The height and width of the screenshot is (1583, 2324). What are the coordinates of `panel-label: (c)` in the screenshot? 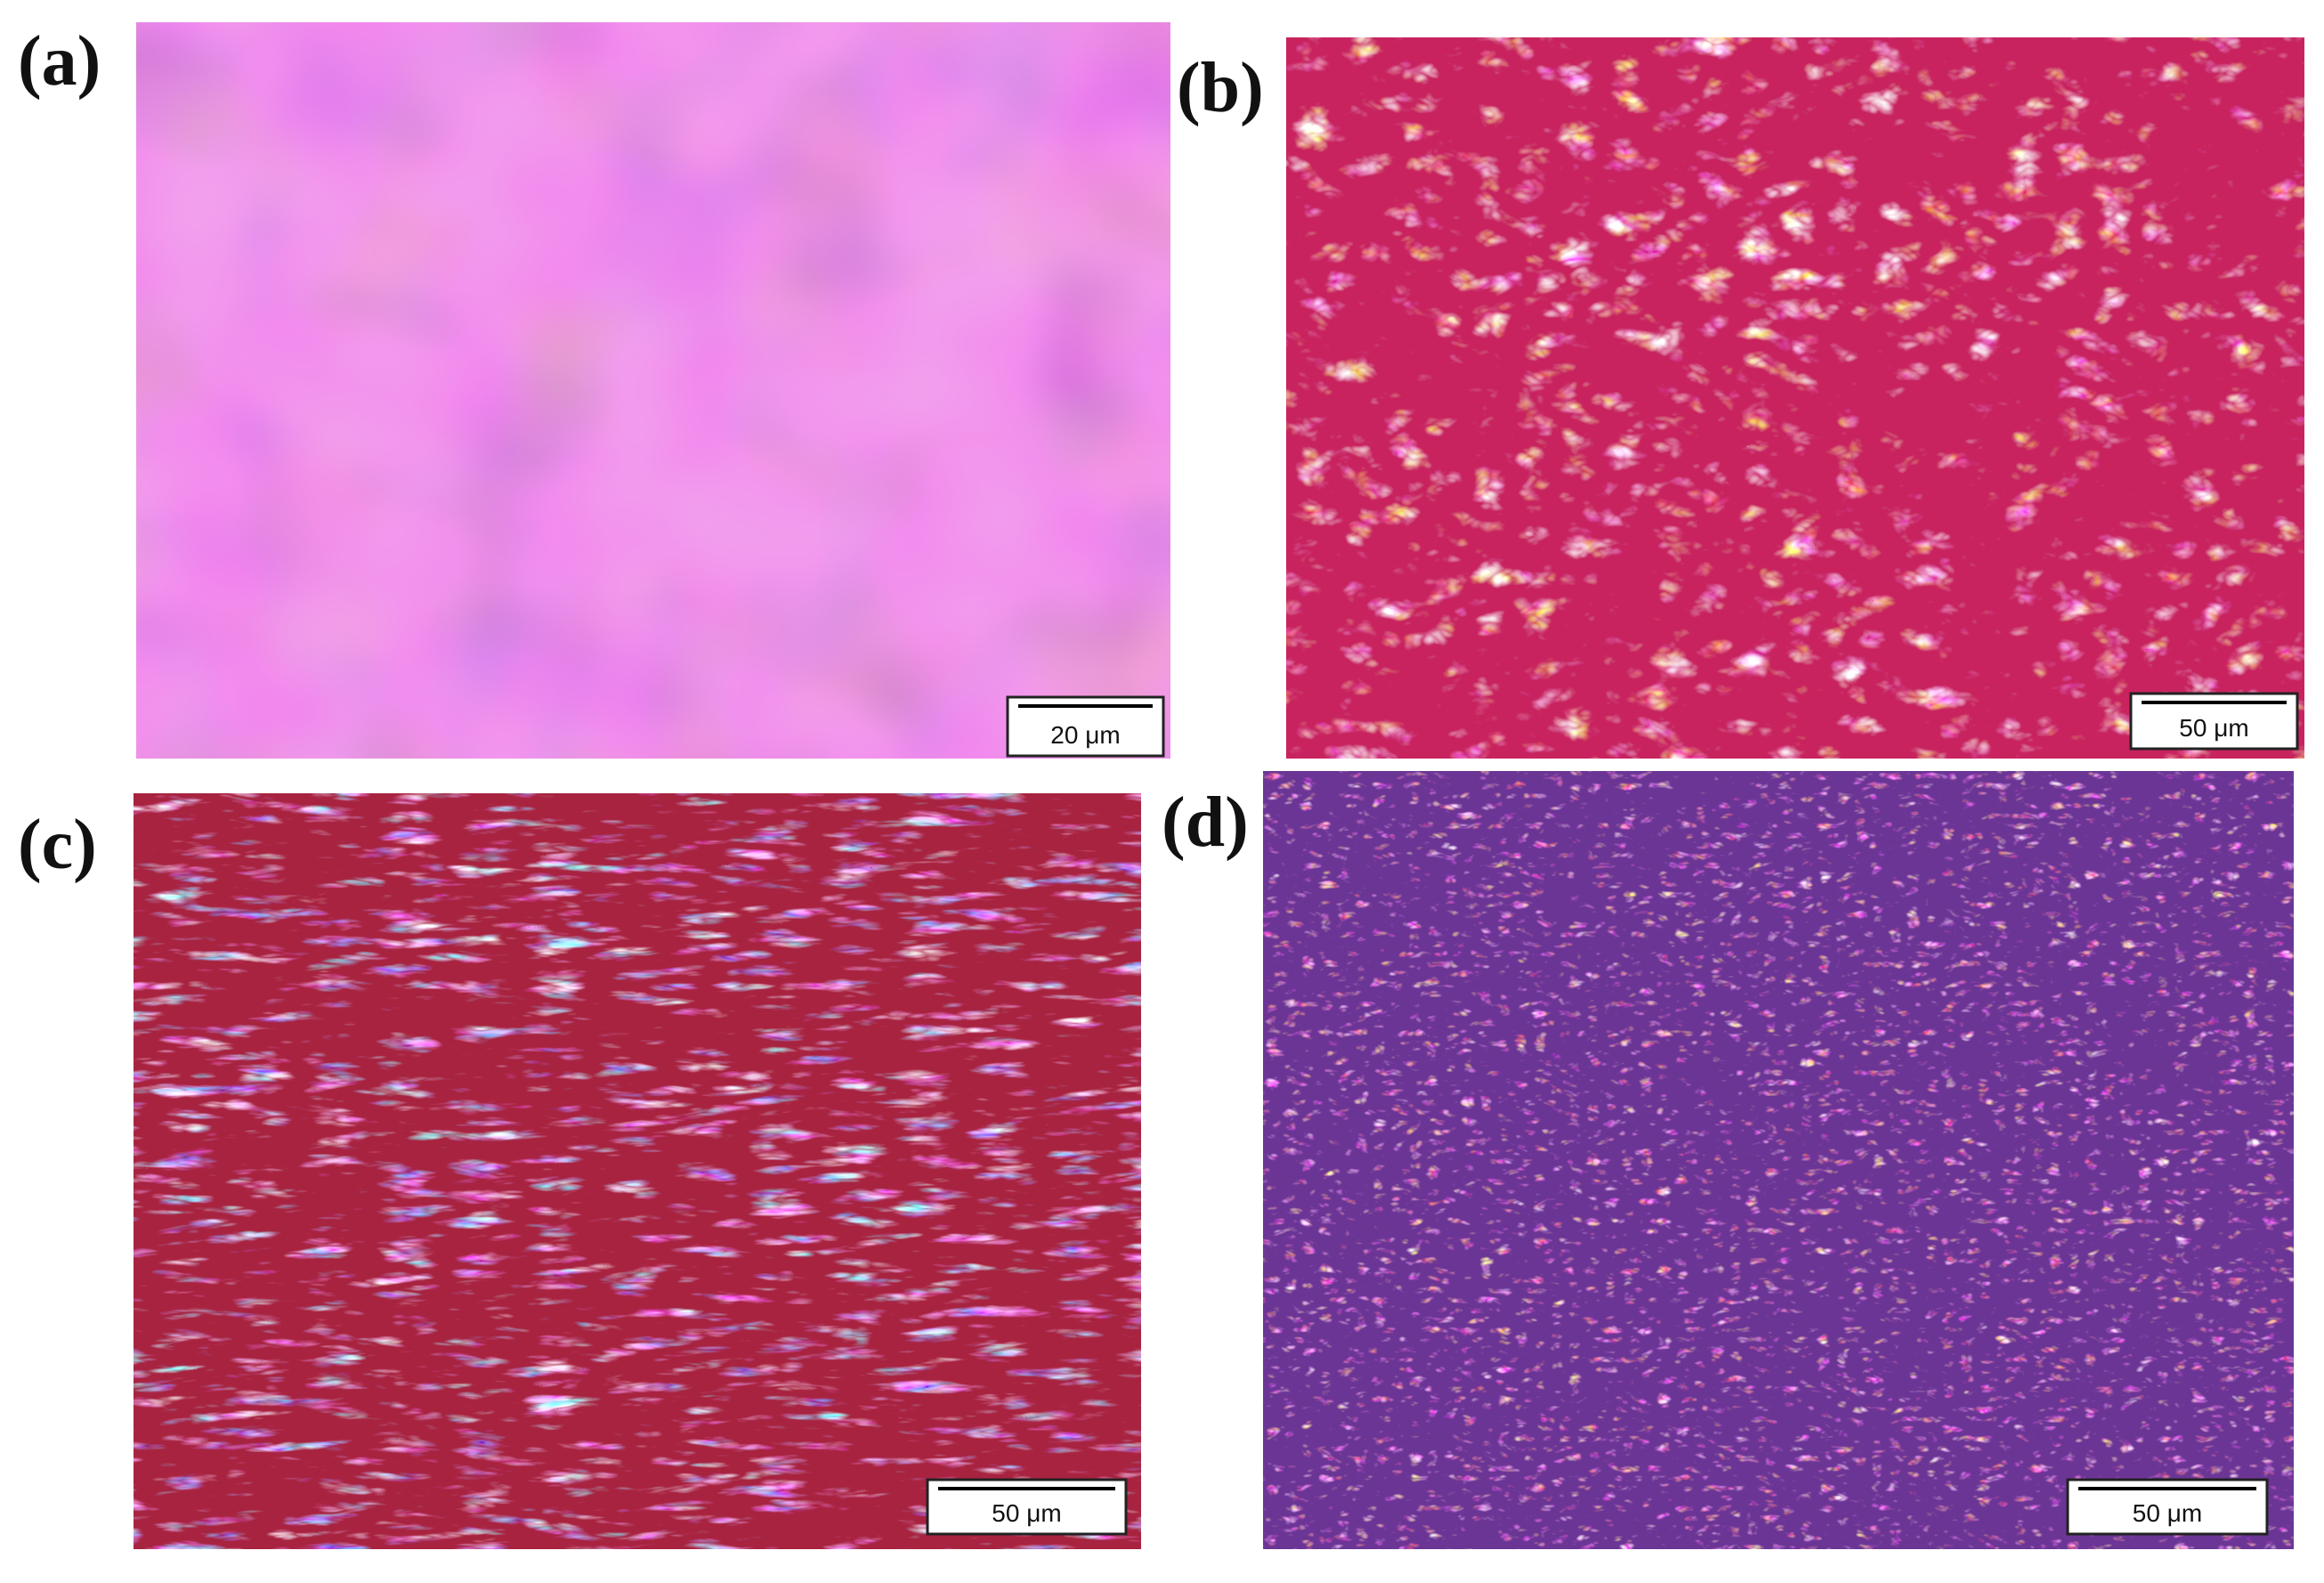 It's located at (58, 845).